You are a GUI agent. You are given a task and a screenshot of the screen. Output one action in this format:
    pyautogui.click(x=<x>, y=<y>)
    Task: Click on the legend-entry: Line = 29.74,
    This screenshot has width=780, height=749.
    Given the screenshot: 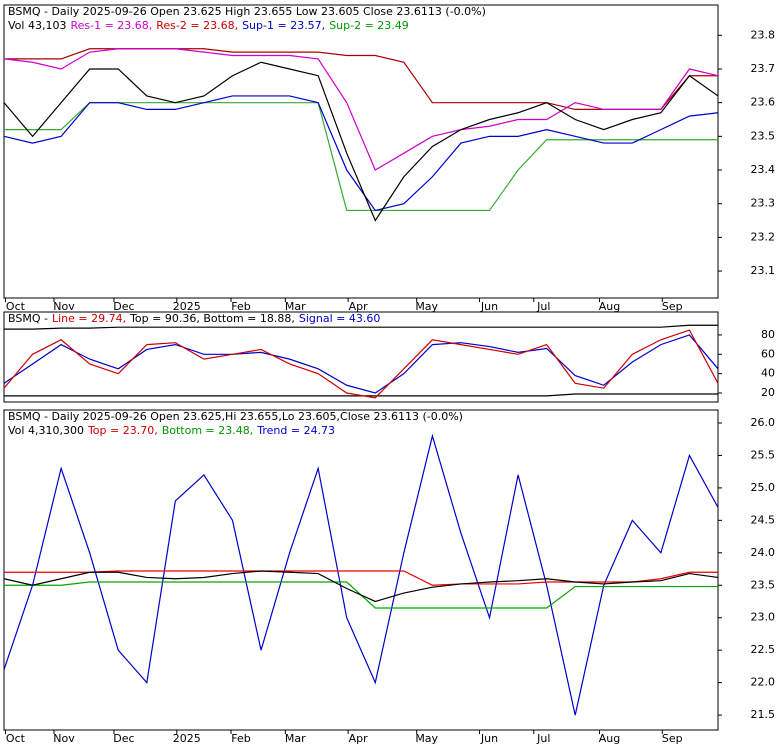 What is the action you would take?
    pyautogui.click(x=89, y=318)
    